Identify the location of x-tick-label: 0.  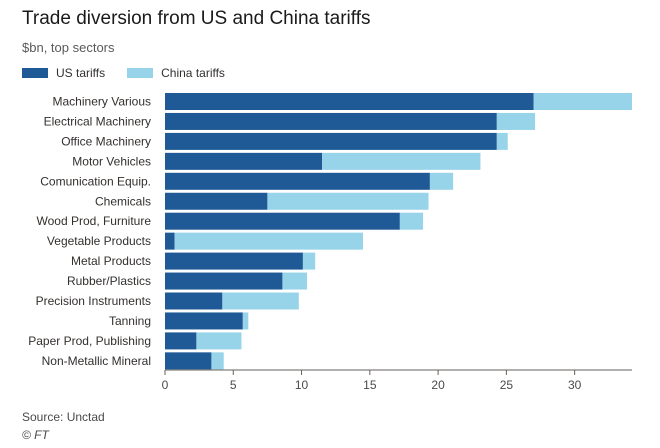
(165, 385).